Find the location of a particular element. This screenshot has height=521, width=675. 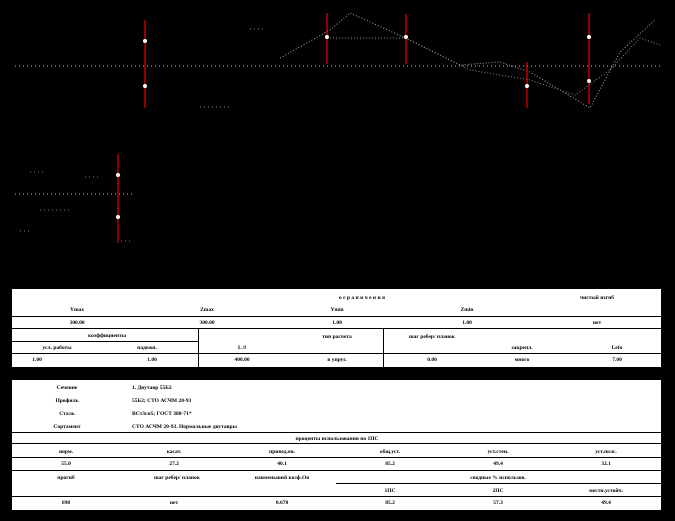

lef-value: 7.00 is located at coordinates (617, 360).